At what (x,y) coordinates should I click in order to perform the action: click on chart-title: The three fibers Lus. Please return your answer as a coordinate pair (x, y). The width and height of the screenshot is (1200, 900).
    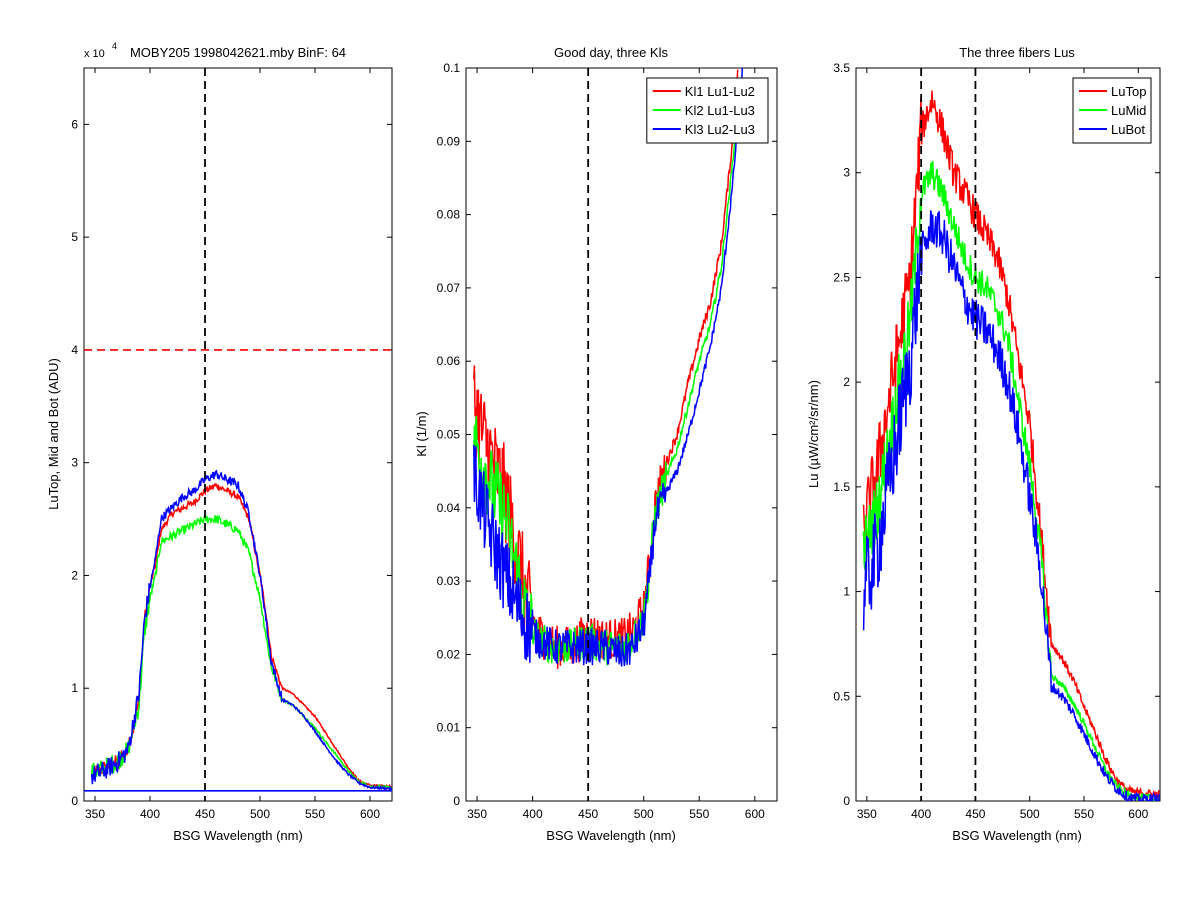
    Looking at the image, I should click on (1017, 52).